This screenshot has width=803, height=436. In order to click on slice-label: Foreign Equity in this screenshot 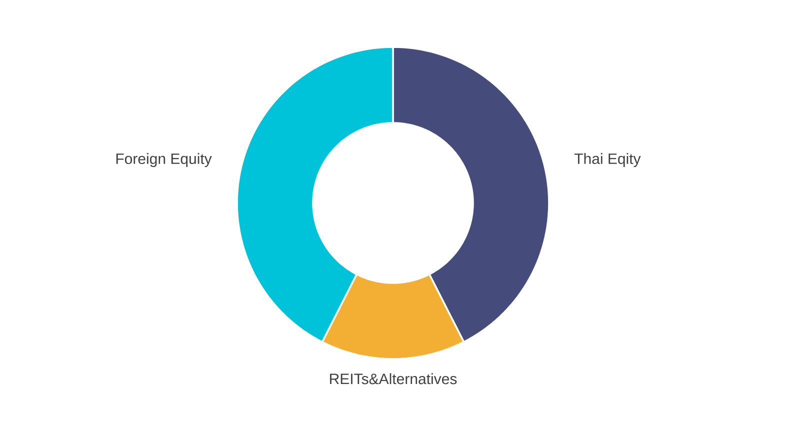, I will do `click(164, 160)`.